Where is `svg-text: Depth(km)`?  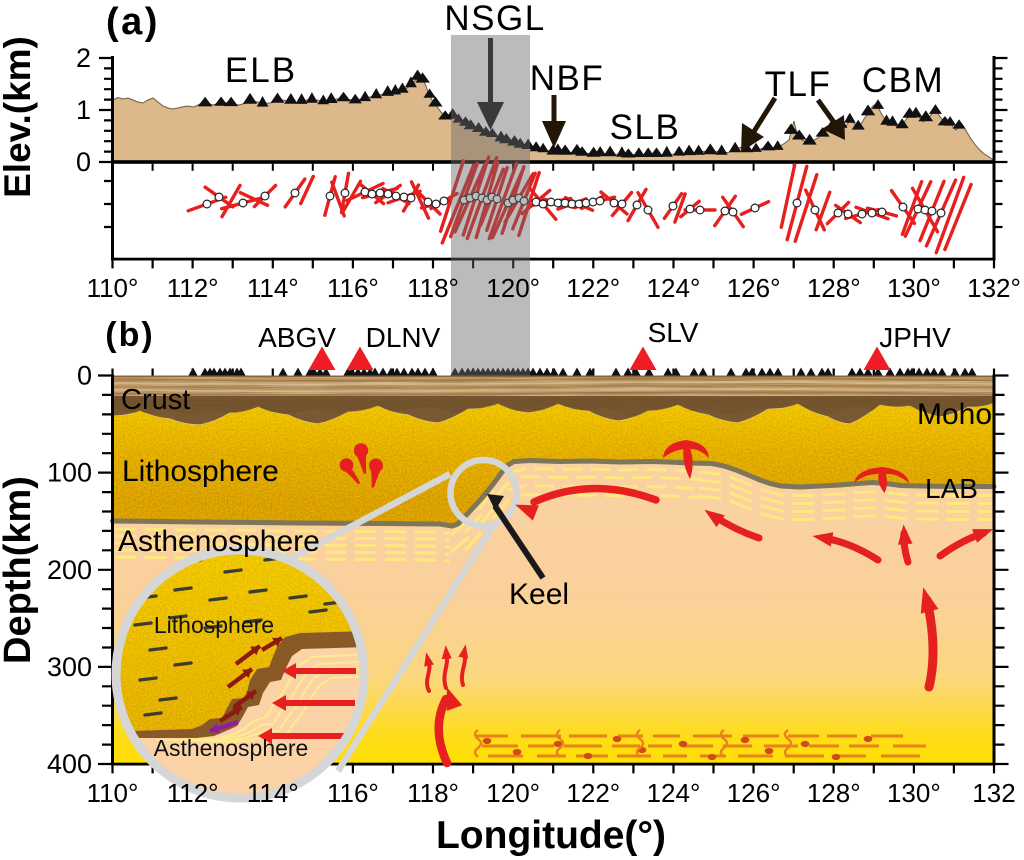 svg-text: Depth(km) is located at coordinates (19, 570).